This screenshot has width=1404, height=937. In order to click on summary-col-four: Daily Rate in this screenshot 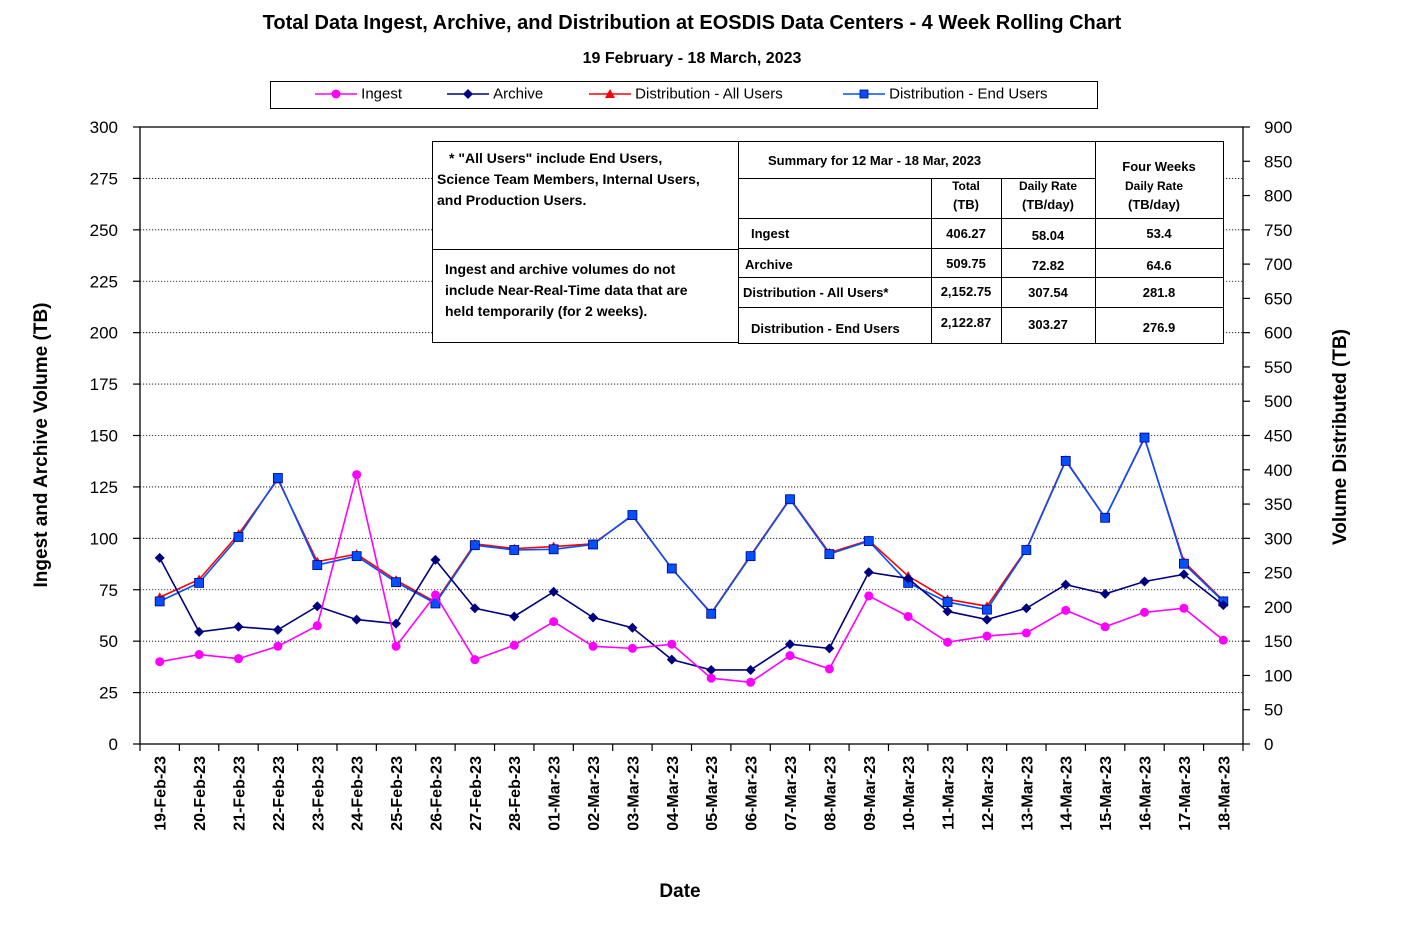, I will do `click(1154, 186)`.